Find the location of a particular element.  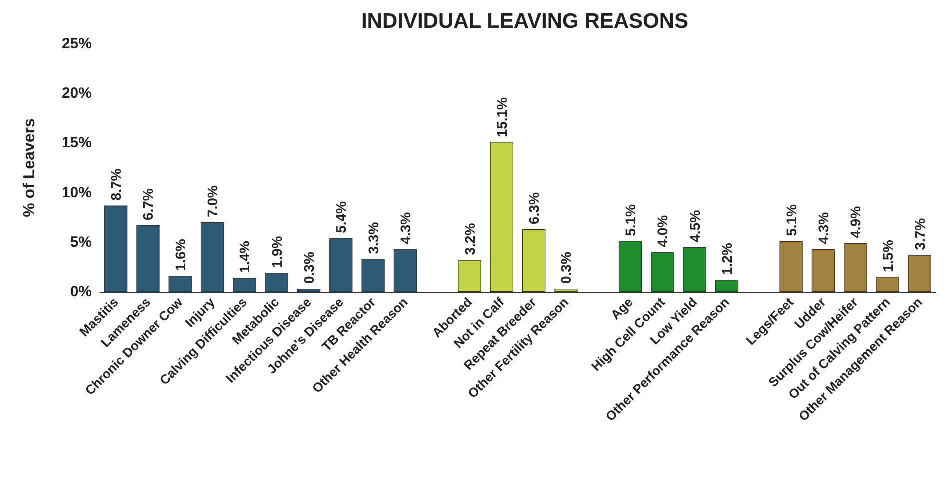

data-label: 1.9% is located at coordinates (276, 252).